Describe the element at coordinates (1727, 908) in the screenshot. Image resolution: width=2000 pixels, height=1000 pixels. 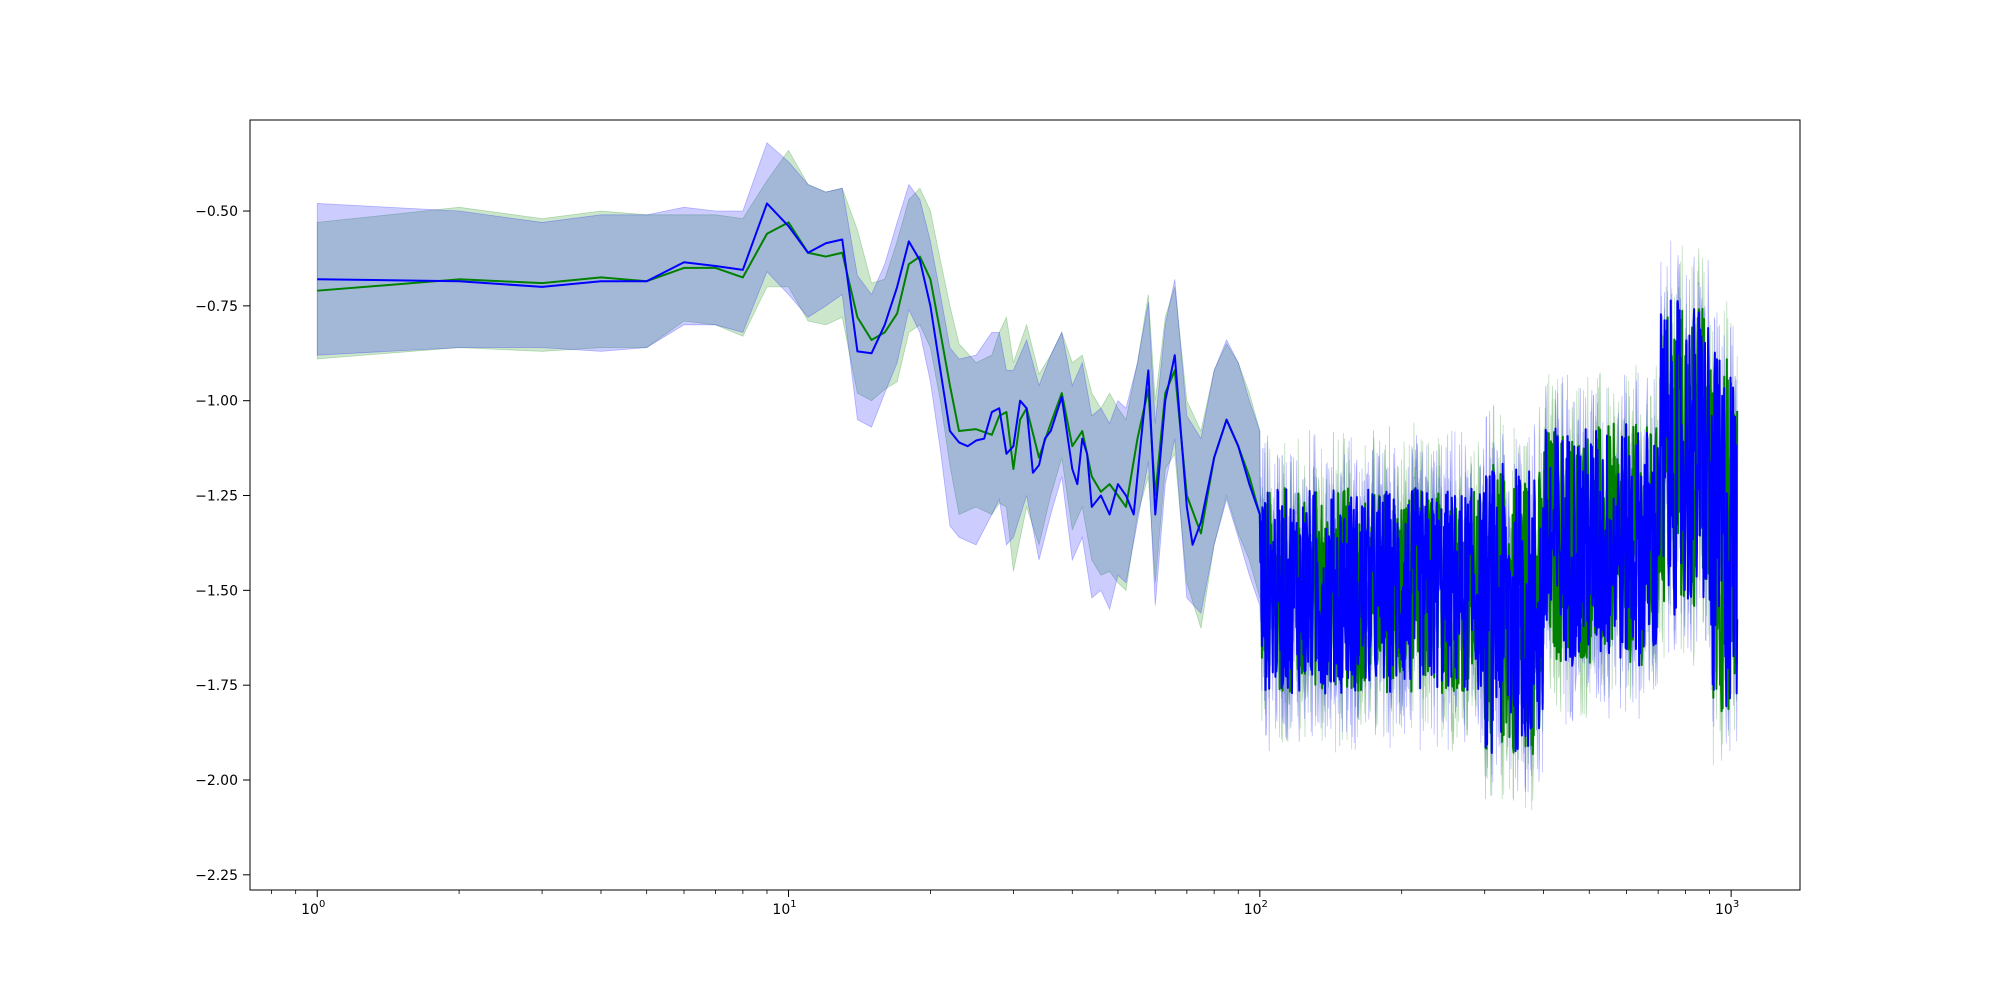
I see `x-tick-label: 10³` at that location.